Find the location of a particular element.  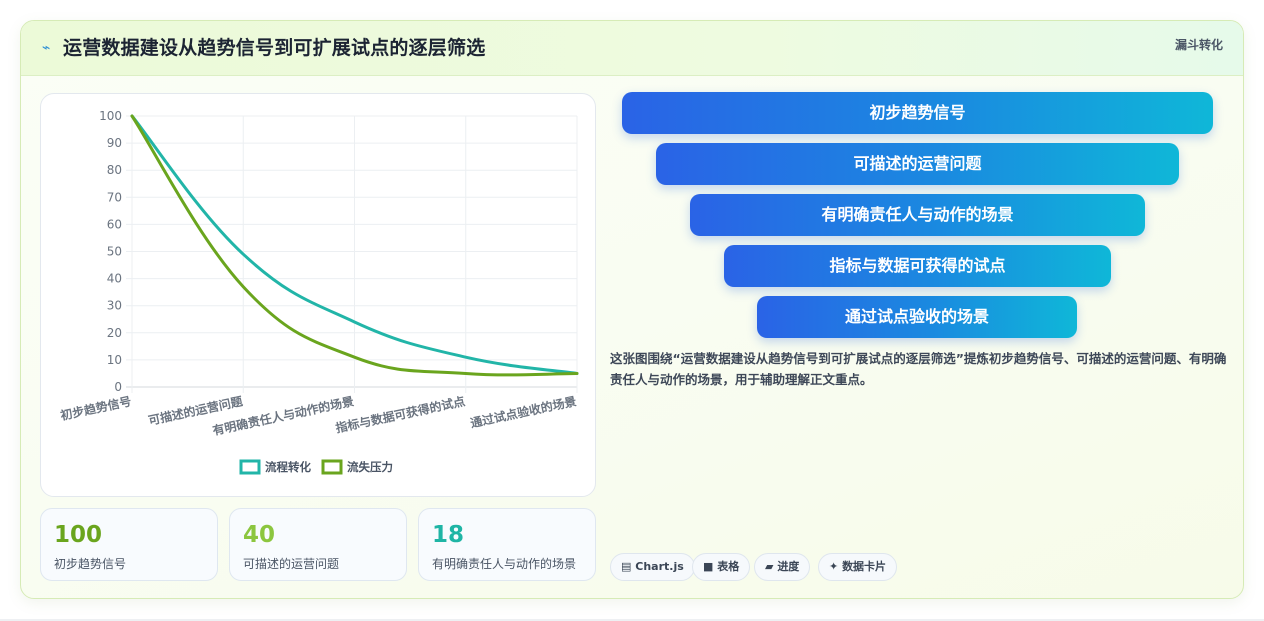

legend-label: 流程转化 is located at coordinates (288, 467).